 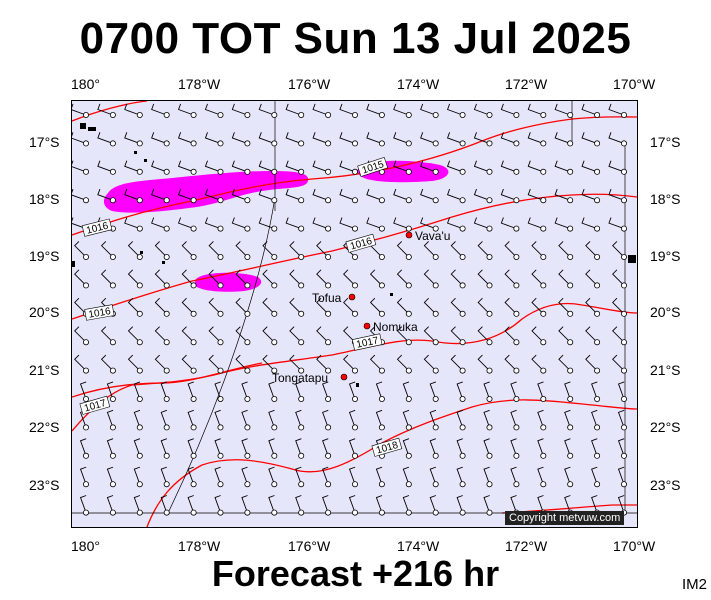 I want to click on page-title: 0700 TOT Sun 13 Jul 2025, so click(x=355, y=38).